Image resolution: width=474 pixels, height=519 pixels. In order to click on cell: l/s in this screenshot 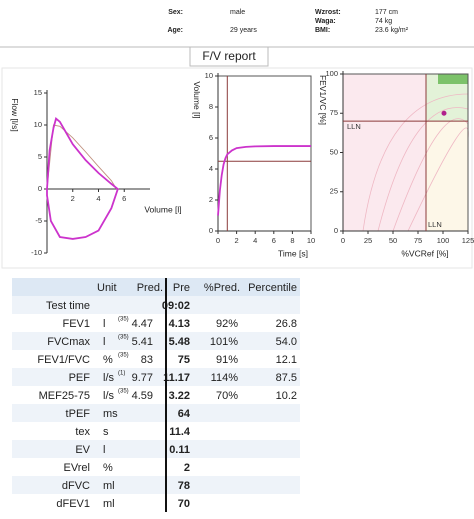, I will do `click(109, 378)`.